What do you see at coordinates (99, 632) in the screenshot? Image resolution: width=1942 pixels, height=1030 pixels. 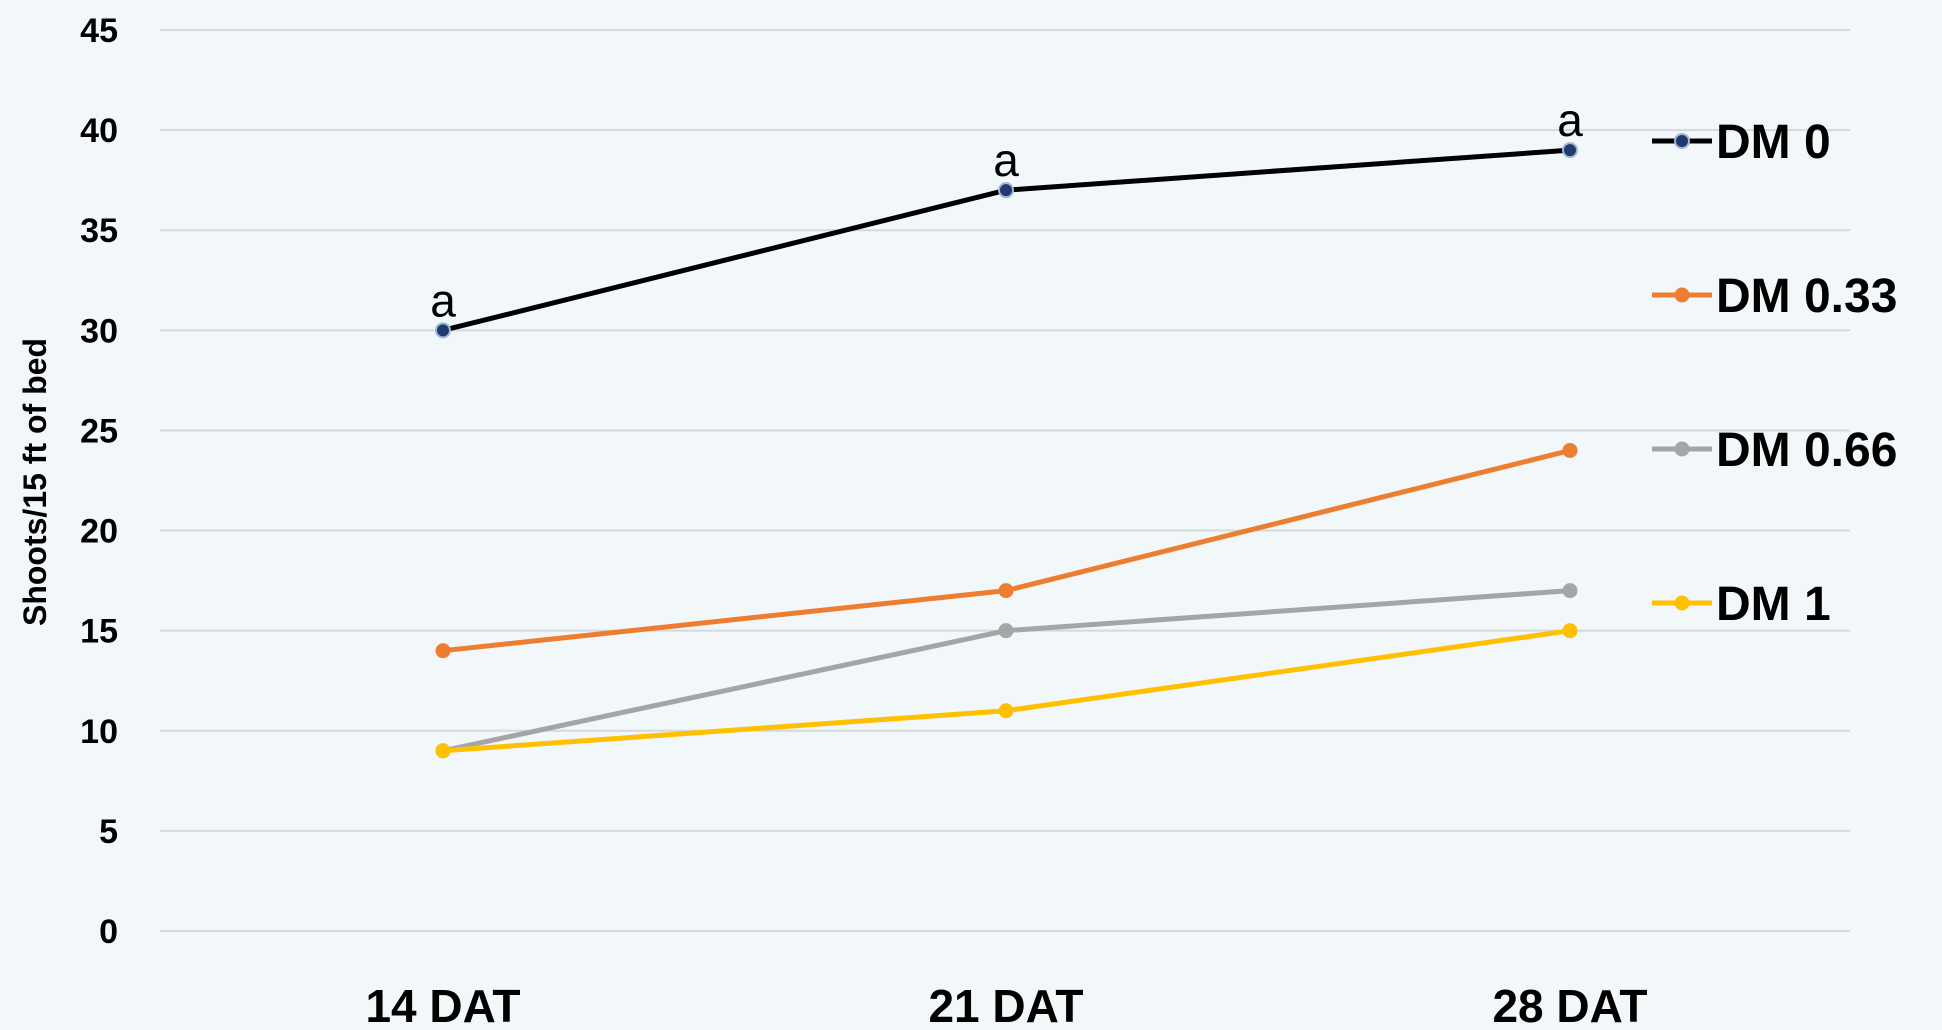 I see `y-tick-label: 15` at bounding box center [99, 632].